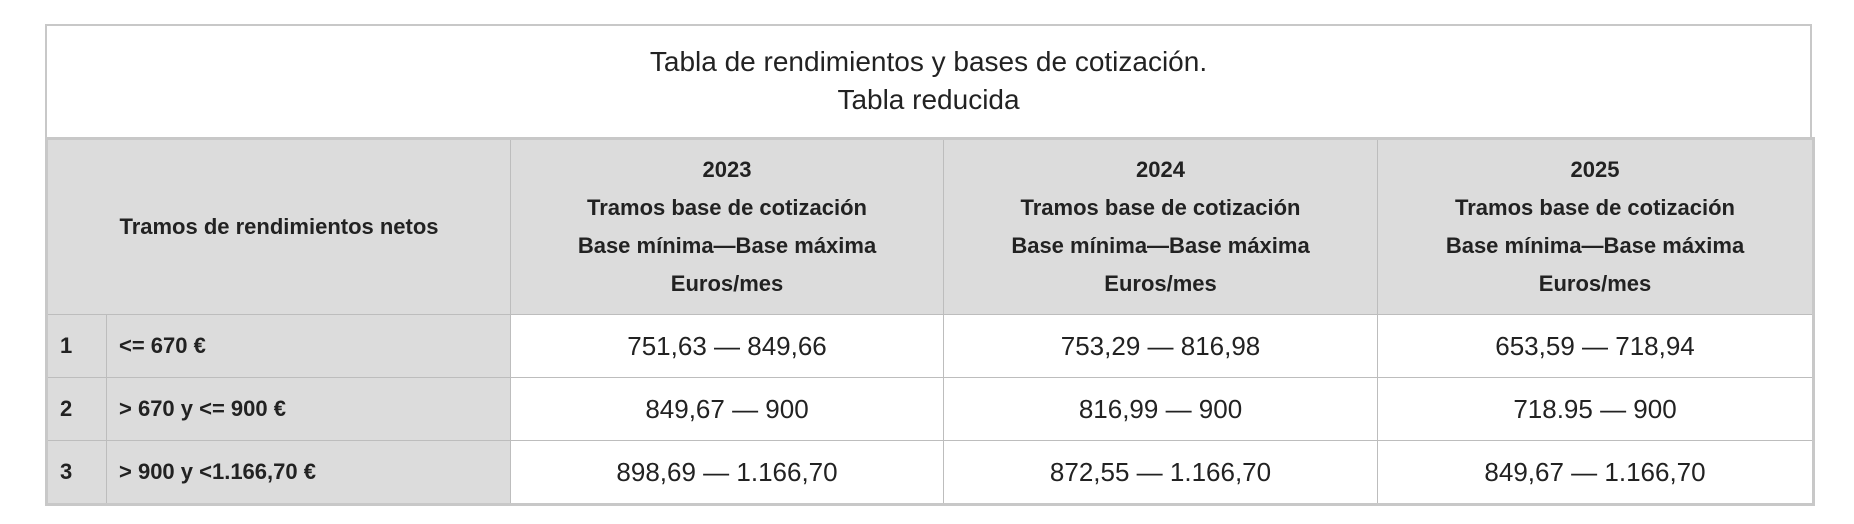 This screenshot has width=1854, height=524. I want to click on row-label: 3, so click(76, 472).